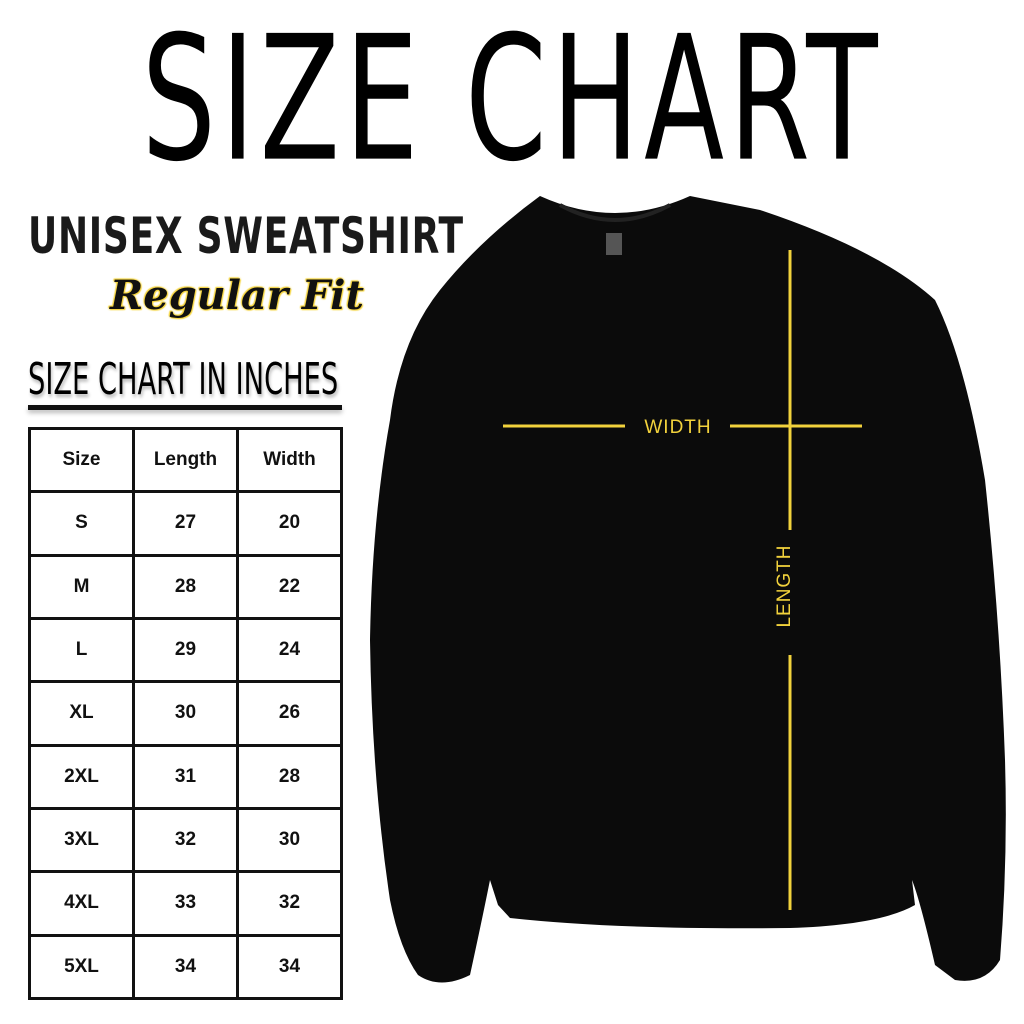 This screenshot has height=1024, width=1024. Describe the element at coordinates (81, 460) in the screenshot. I see `table-header-row-cell: Size` at that location.